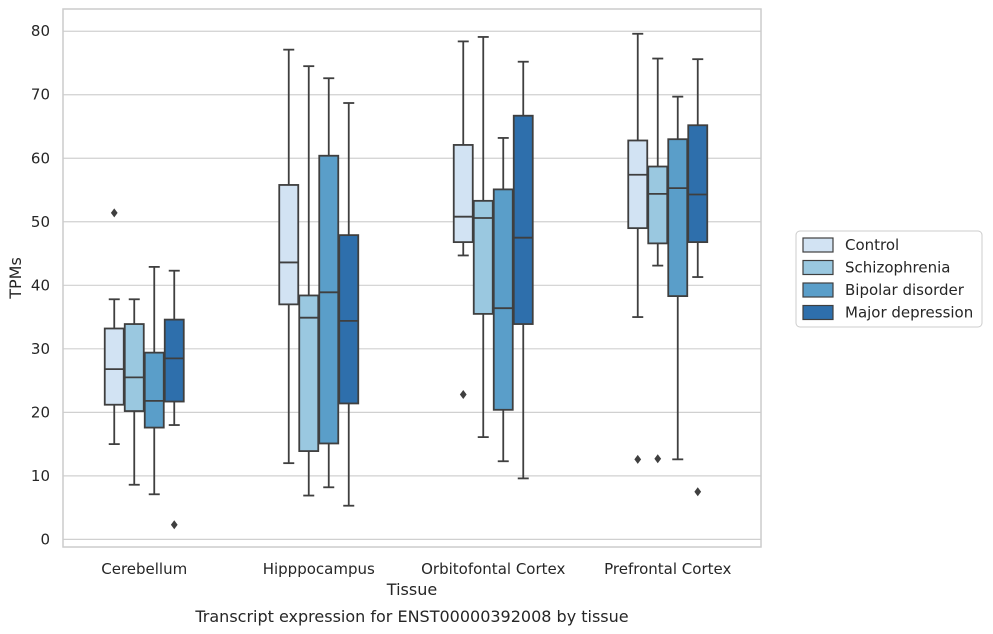 This screenshot has width=993, height=634. What do you see at coordinates (667, 569) in the screenshot?
I see `x-tick-label: Prefrontal Cortex` at bounding box center [667, 569].